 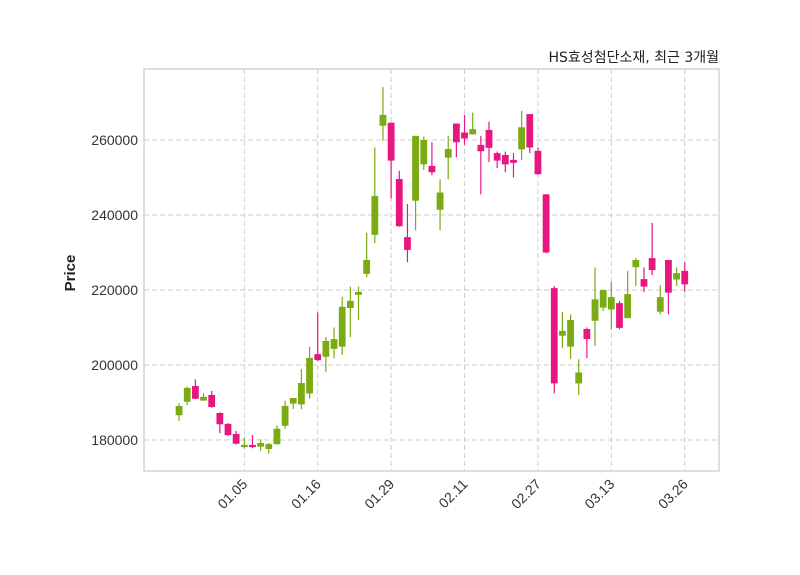 I want to click on x-axis-ticks: 01.05 01.16 01.29 02.11 02.27 03.13 03.26, so click(x=452, y=494).